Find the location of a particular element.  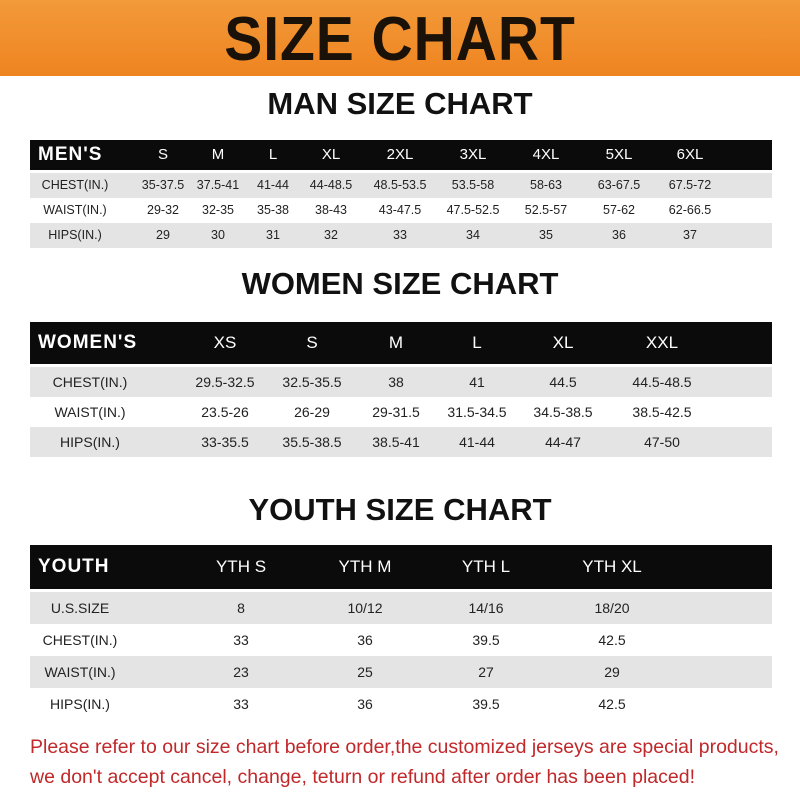

size-column-header: XL is located at coordinates (563, 342).